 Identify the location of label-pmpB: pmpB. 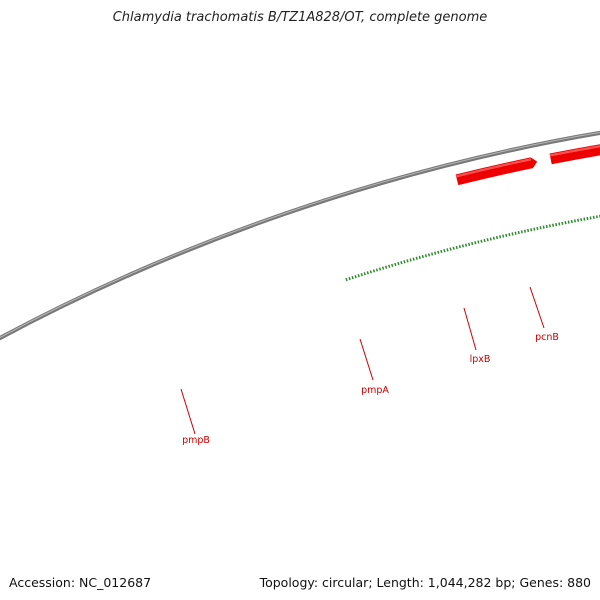
(196, 440).